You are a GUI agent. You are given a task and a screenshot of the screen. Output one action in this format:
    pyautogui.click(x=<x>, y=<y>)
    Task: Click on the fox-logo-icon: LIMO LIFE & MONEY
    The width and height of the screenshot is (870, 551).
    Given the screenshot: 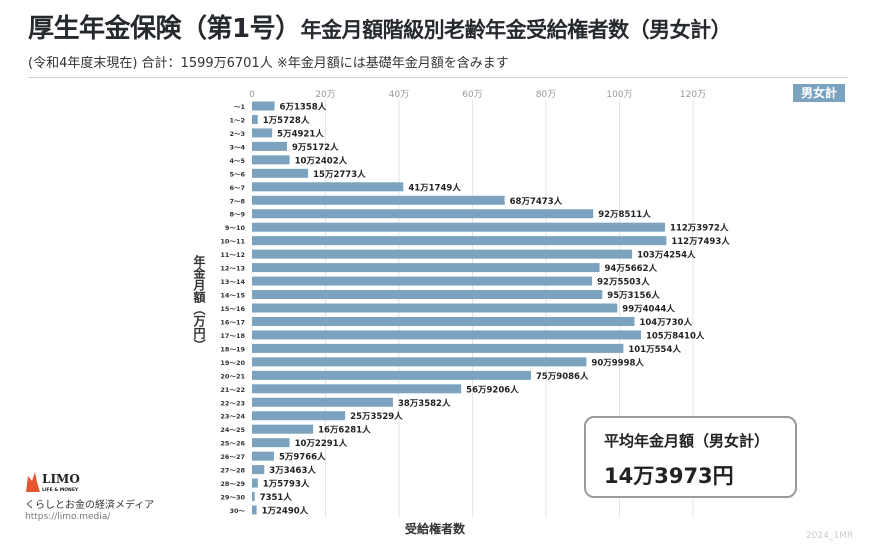 What is the action you would take?
    pyautogui.click(x=53, y=482)
    